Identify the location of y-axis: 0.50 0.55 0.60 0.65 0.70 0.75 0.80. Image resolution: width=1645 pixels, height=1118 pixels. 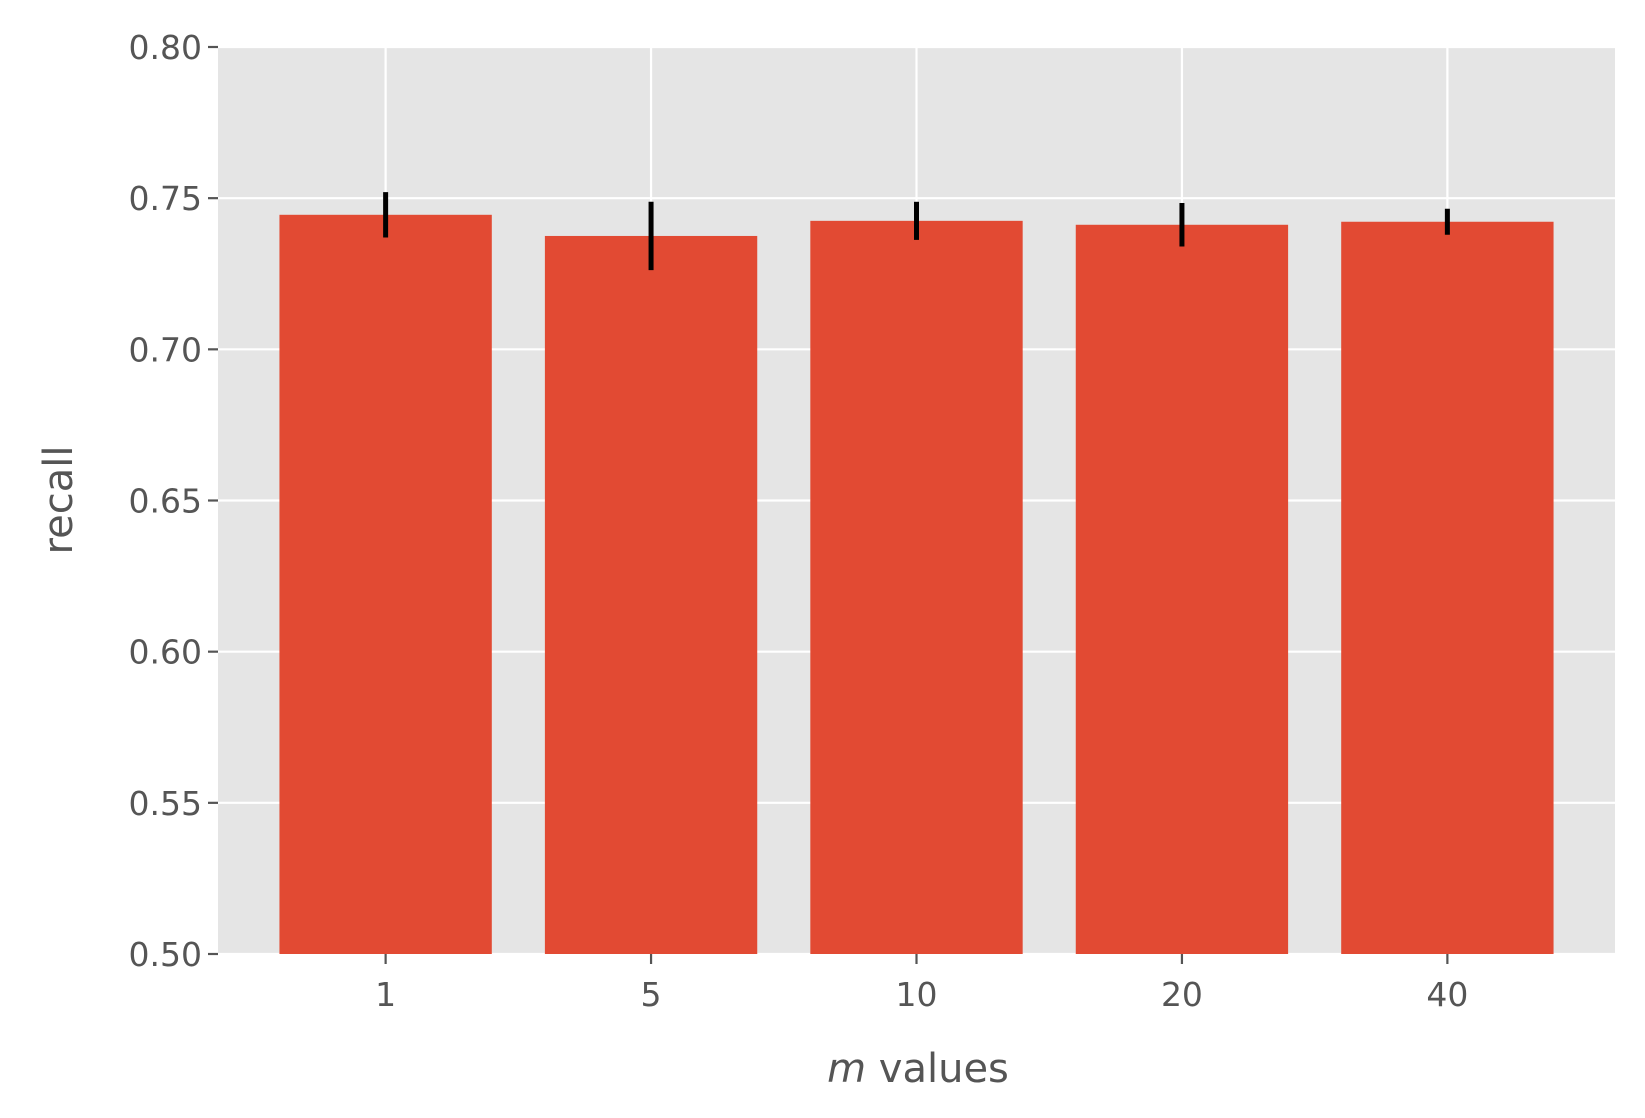
(173, 501).